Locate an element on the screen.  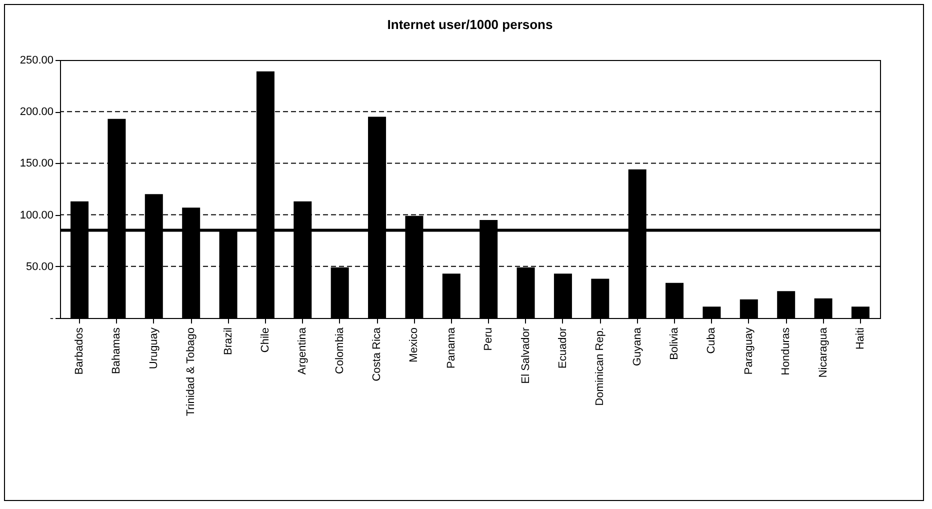
x-tick-label: Cuba is located at coordinates (712, 340).